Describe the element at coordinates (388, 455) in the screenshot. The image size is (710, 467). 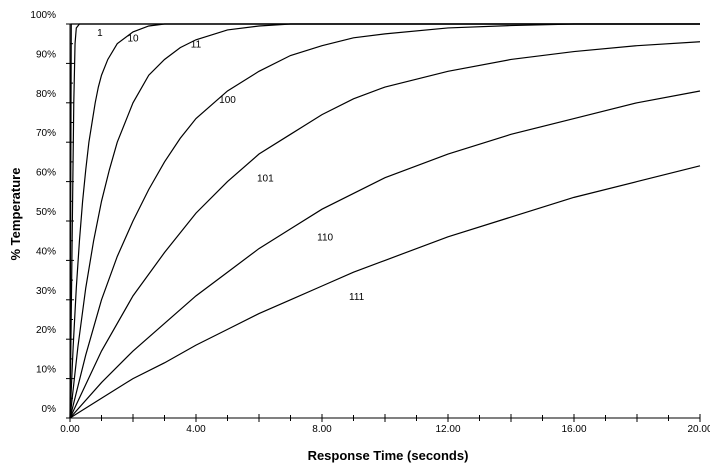
I see `x-axis-title: Response Time (seconds)` at that location.